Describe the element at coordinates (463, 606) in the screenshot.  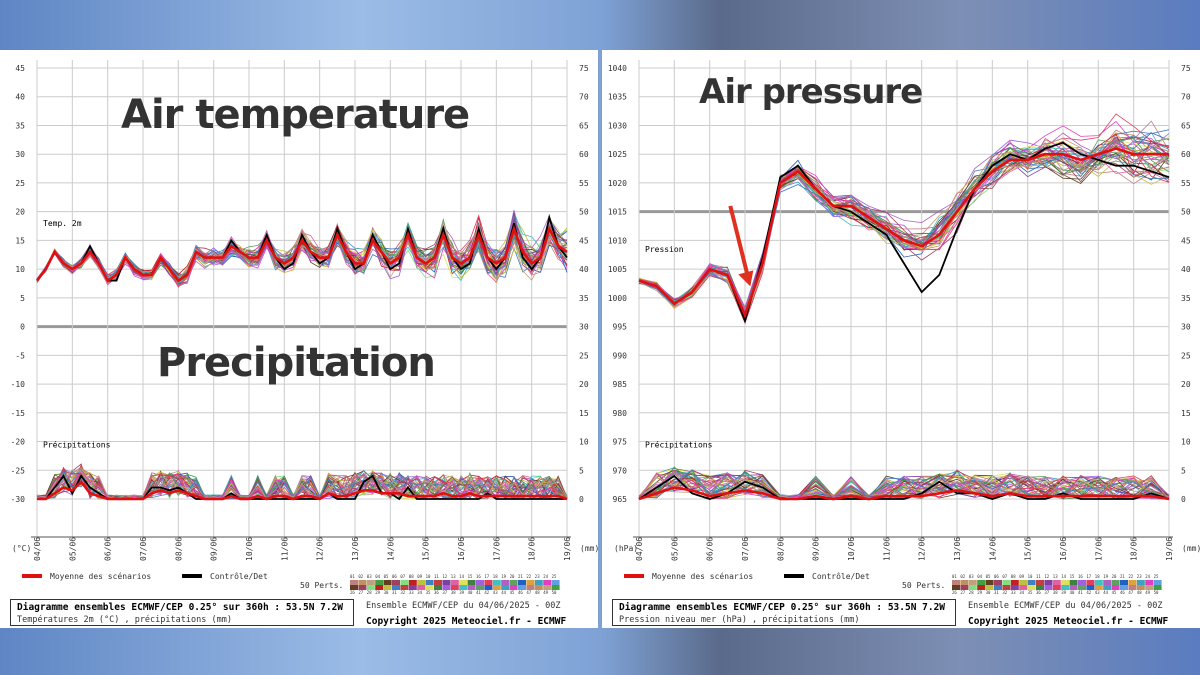
I see `run-label: Ensemble ECMWF/CEP du 04/06/2025 - 00Z` at that location.